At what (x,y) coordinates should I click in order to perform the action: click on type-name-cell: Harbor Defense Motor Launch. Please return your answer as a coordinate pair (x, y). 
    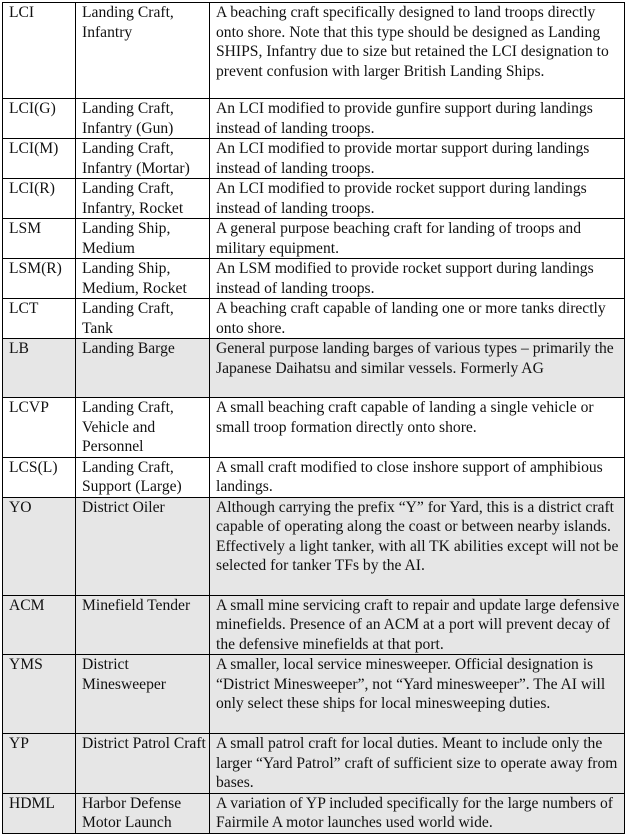
    Looking at the image, I should click on (142, 813).